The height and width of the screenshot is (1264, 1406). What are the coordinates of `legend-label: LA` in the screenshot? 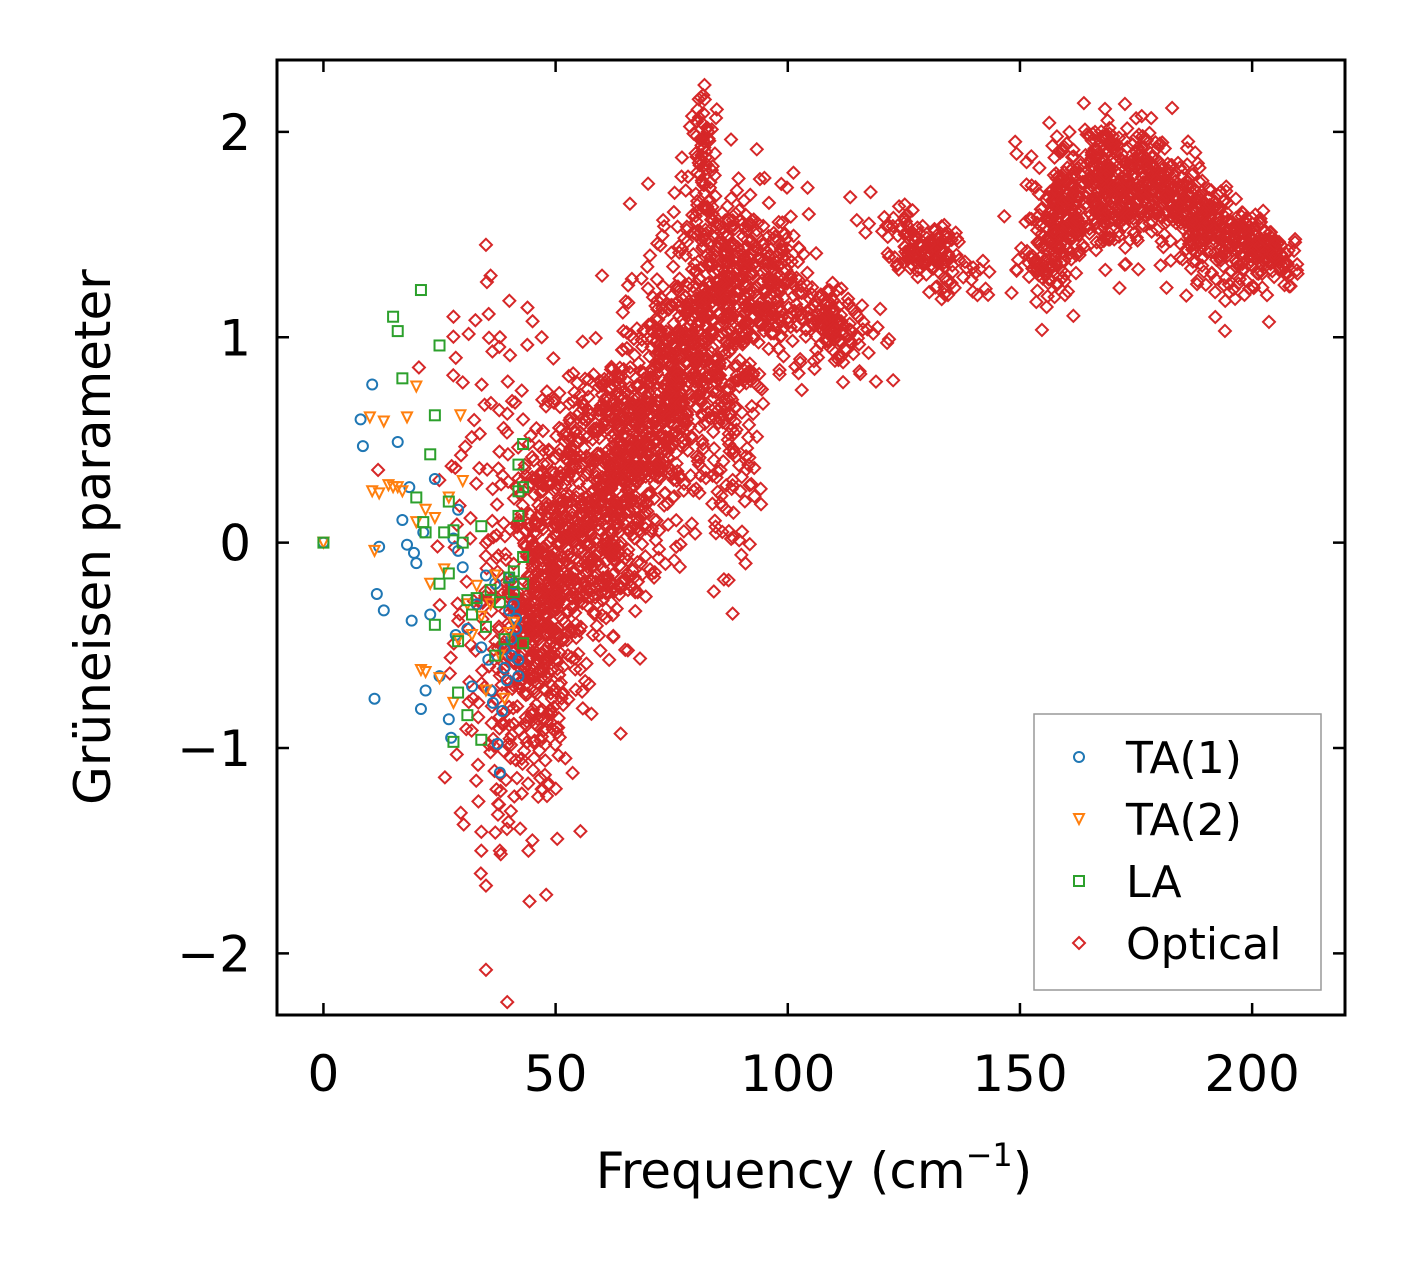 It's located at (1154, 882).